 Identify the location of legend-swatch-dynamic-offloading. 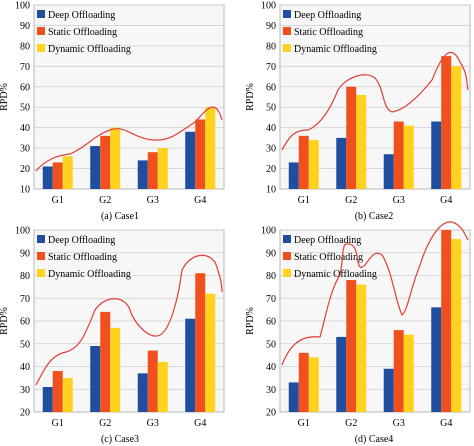
(41, 273).